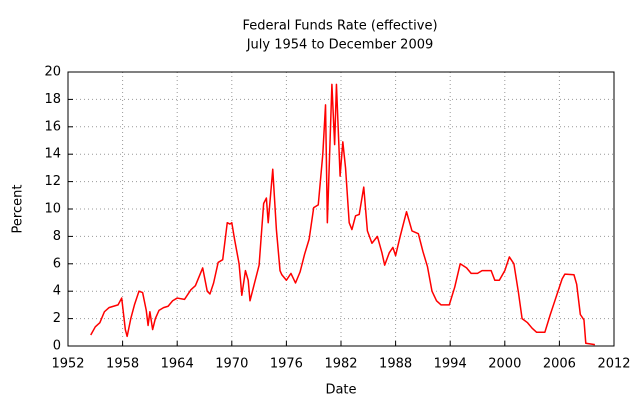 The width and height of the screenshot is (640, 404). I want to click on x-tick-label: 1982, so click(340, 364).